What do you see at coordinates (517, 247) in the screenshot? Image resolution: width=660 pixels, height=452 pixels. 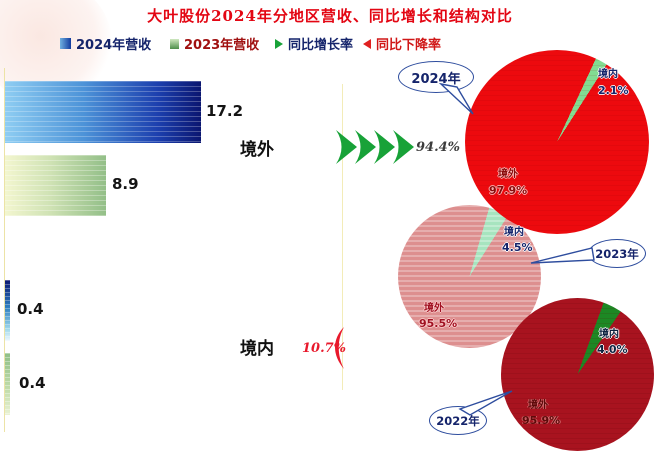 I see `pie-2023-domestic-pct: 4.5%` at bounding box center [517, 247].